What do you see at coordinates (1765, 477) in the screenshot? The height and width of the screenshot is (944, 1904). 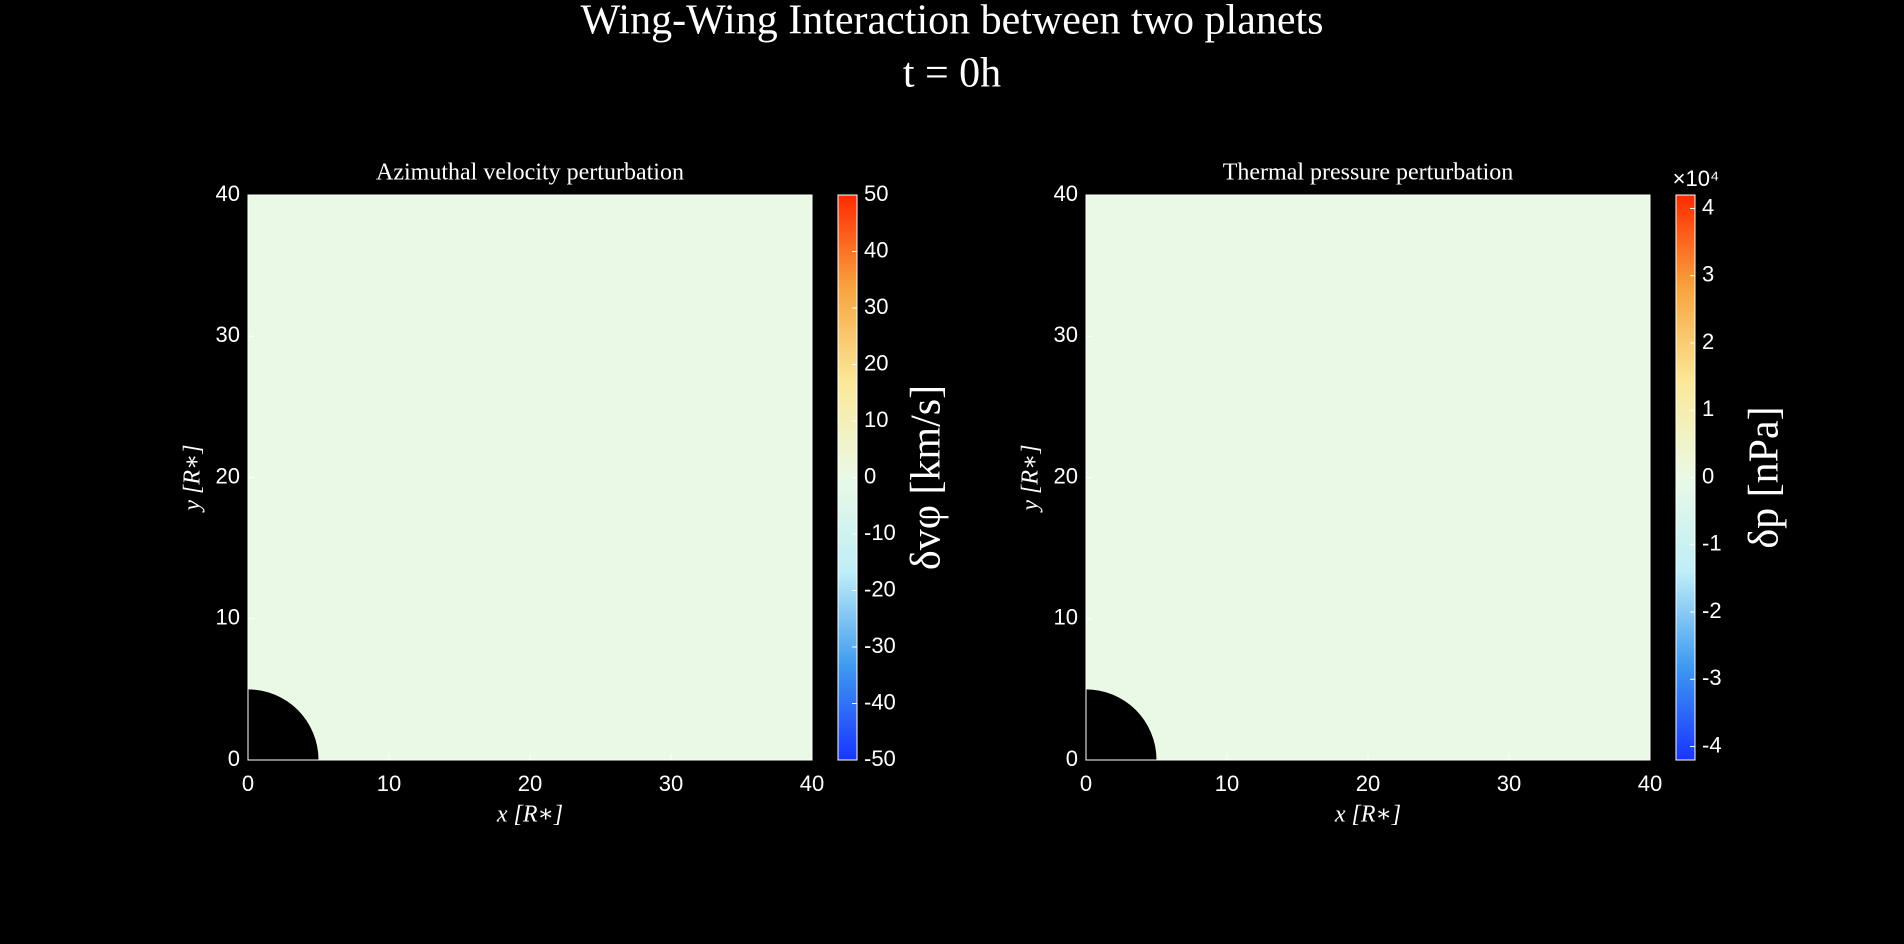 I see `colorbar-label: δp [nPa]` at bounding box center [1765, 477].